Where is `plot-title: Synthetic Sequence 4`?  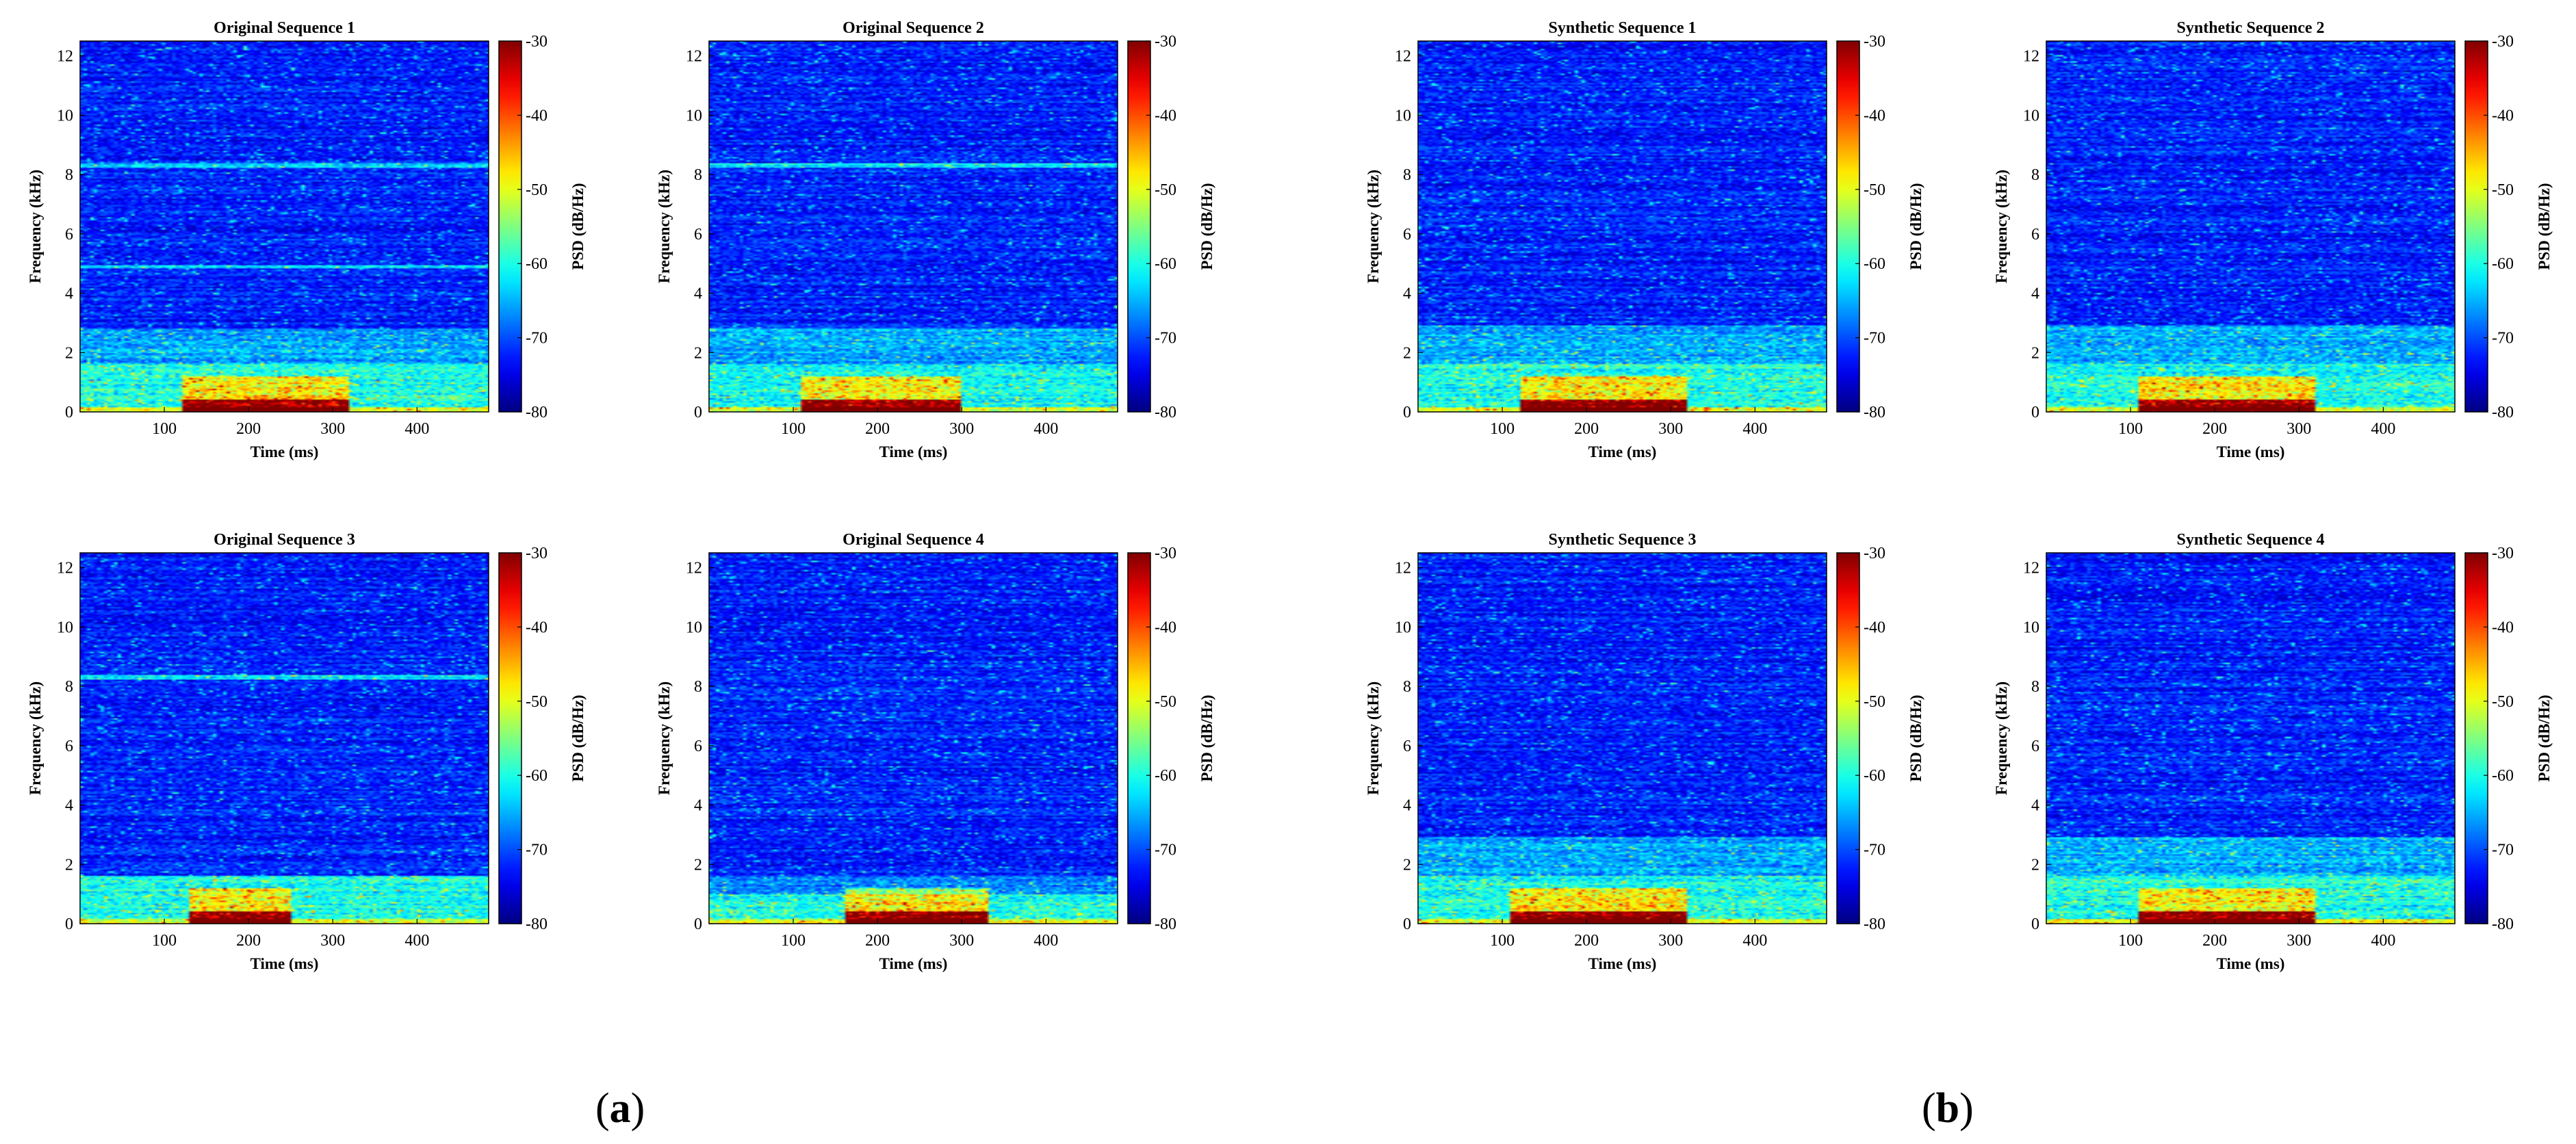 plot-title: Synthetic Sequence 4 is located at coordinates (2251, 540).